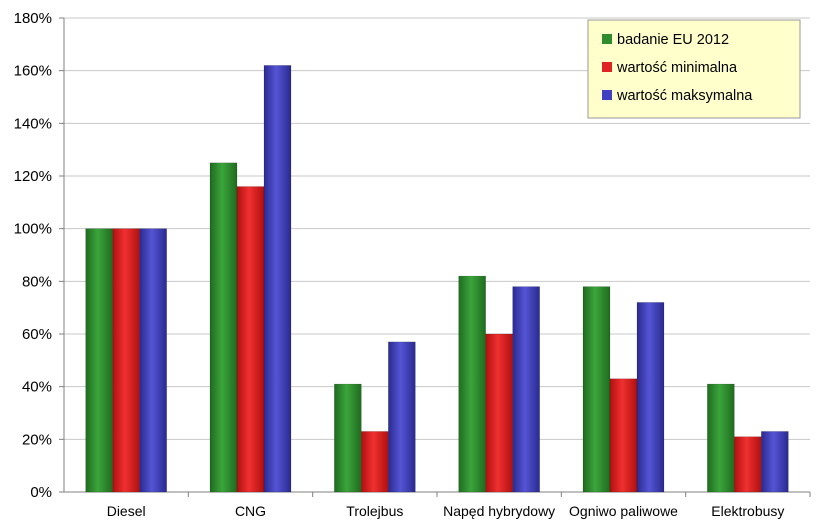 This screenshot has height=523, width=817. What do you see at coordinates (37, 387) in the screenshot?
I see `y-tick-label: 40%` at bounding box center [37, 387].